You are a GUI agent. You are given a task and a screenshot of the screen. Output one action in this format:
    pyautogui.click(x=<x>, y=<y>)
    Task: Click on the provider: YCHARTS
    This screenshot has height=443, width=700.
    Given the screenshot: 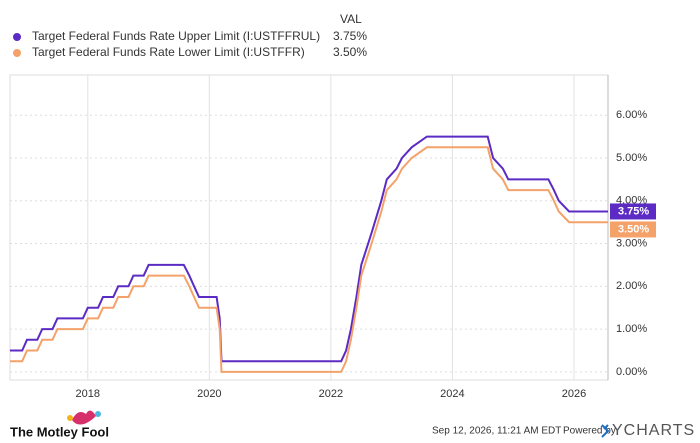 What is the action you would take?
    pyautogui.click(x=653, y=430)
    